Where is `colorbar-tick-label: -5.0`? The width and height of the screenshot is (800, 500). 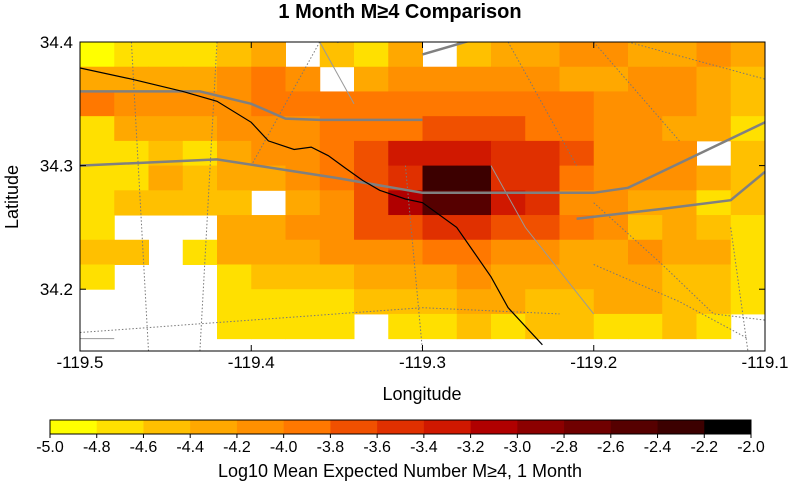 colorbar-tick-label: -5.0 is located at coordinates (50, 447).